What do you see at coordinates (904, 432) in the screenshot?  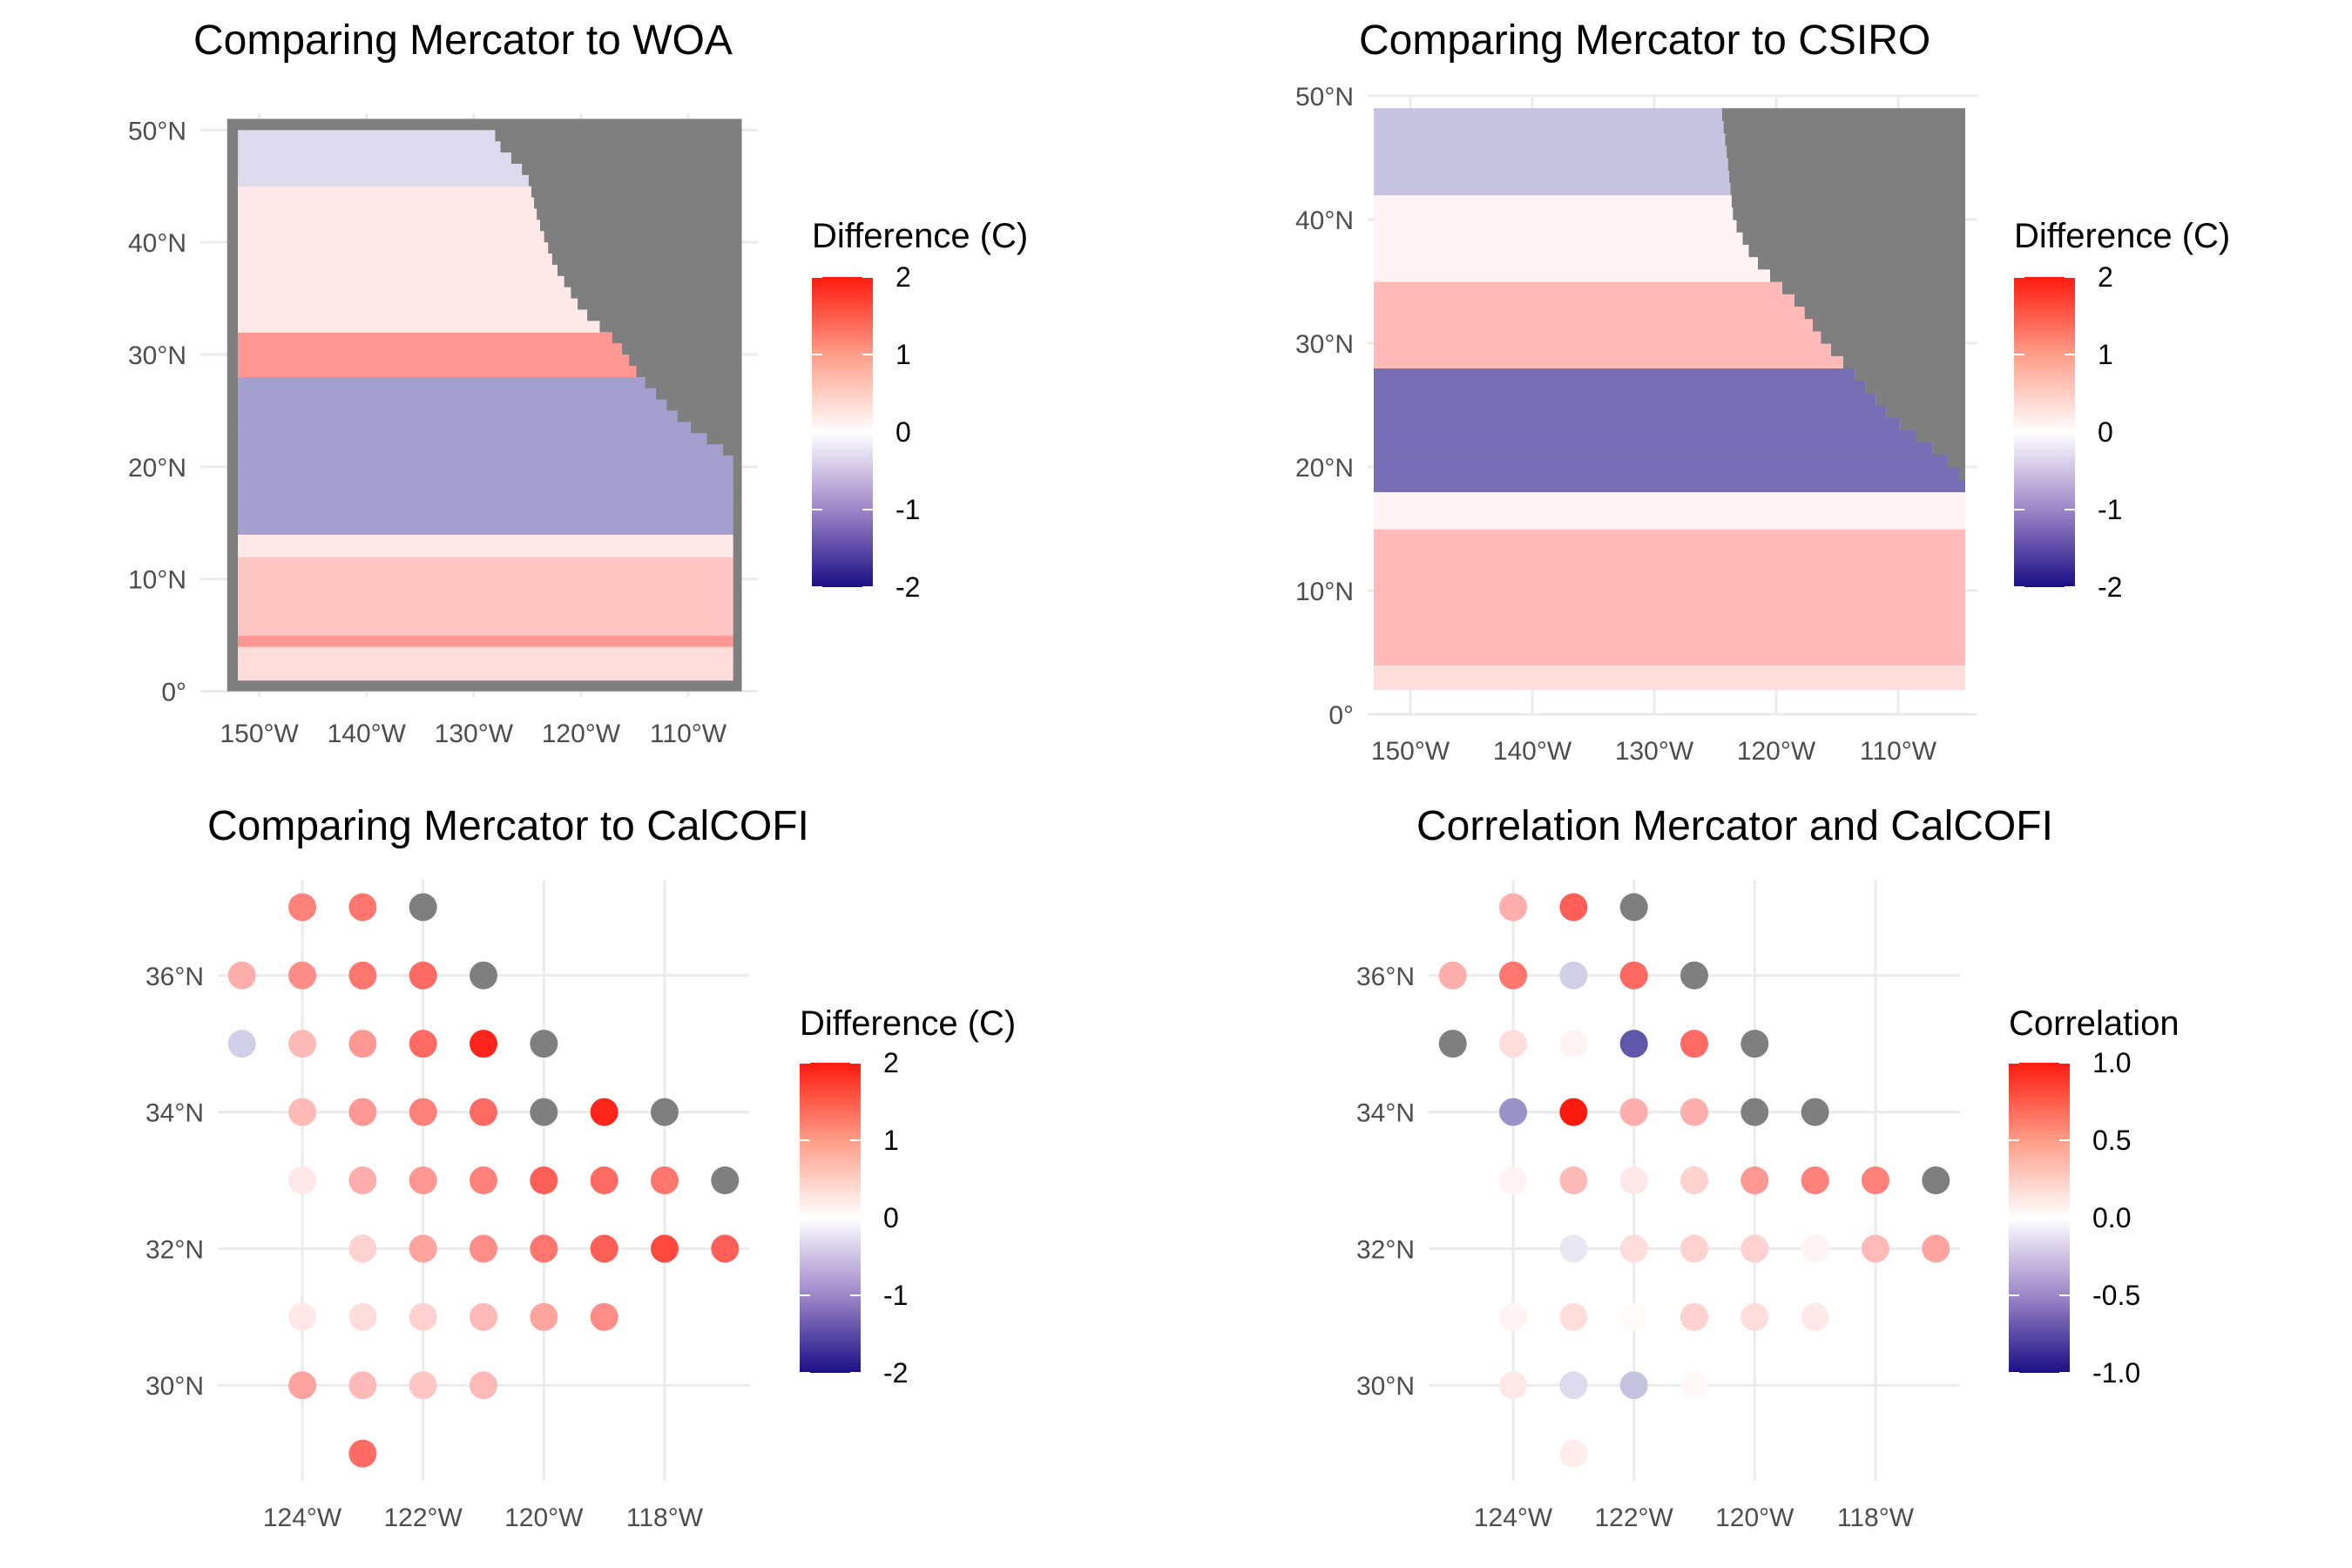 I see `legend-tick-label: 0` at bounding box center [904, 432].